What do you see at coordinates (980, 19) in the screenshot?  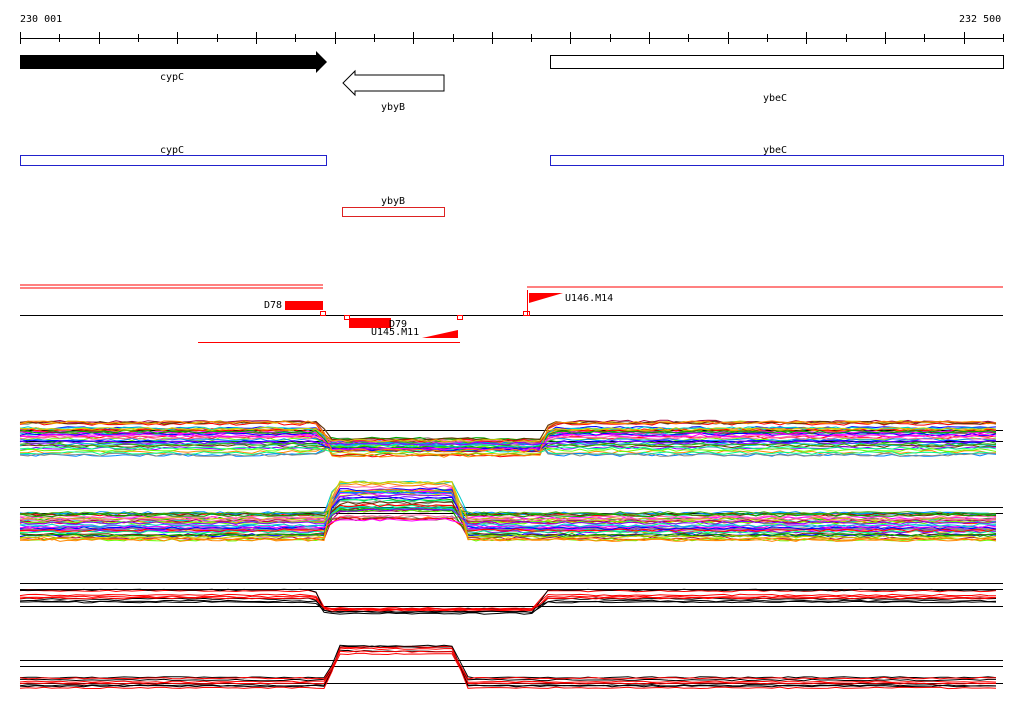 I see `ruler-end-label: 232 500` at bounding box center [980, 19].